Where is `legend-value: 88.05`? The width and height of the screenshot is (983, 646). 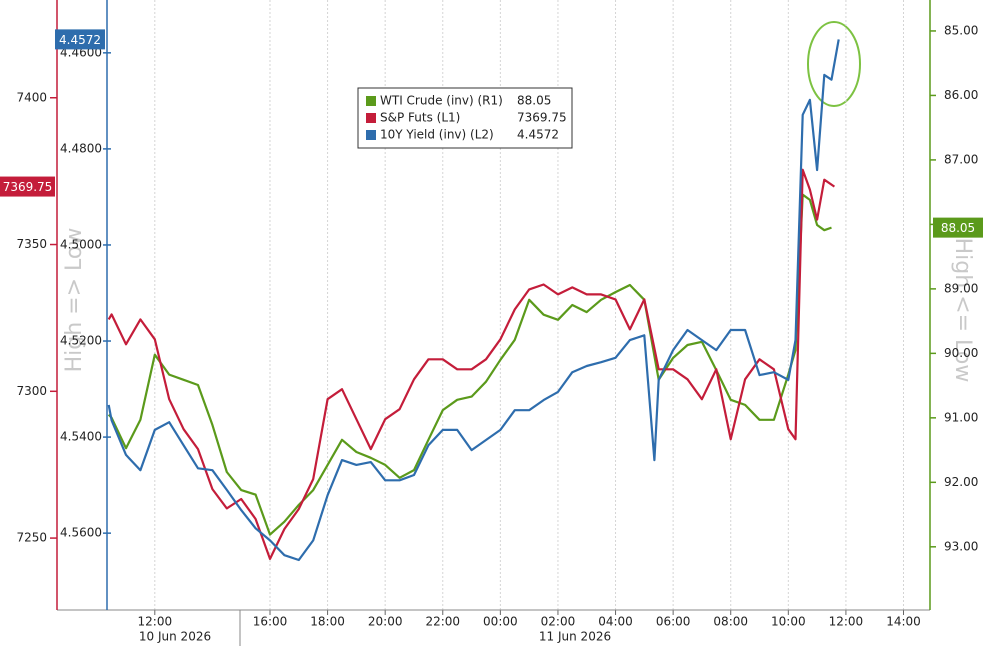
legend-value: 88.05 is located at coordinates (534, 101).